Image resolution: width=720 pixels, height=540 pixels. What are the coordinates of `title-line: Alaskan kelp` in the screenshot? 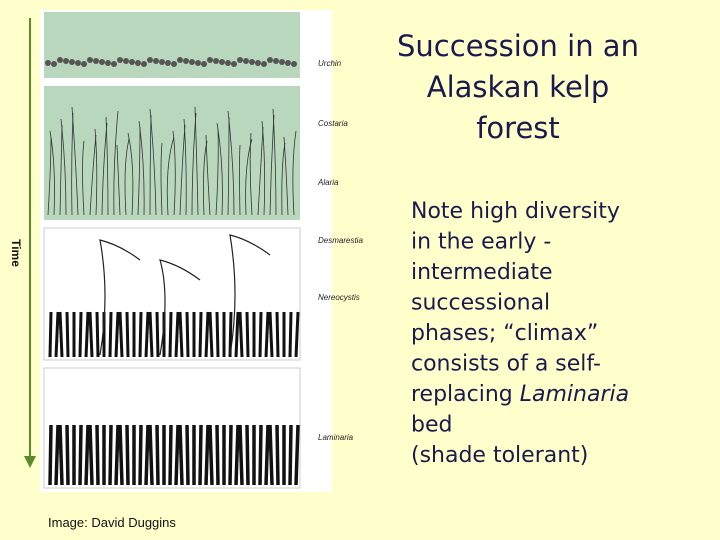 It's located at (518, 87).